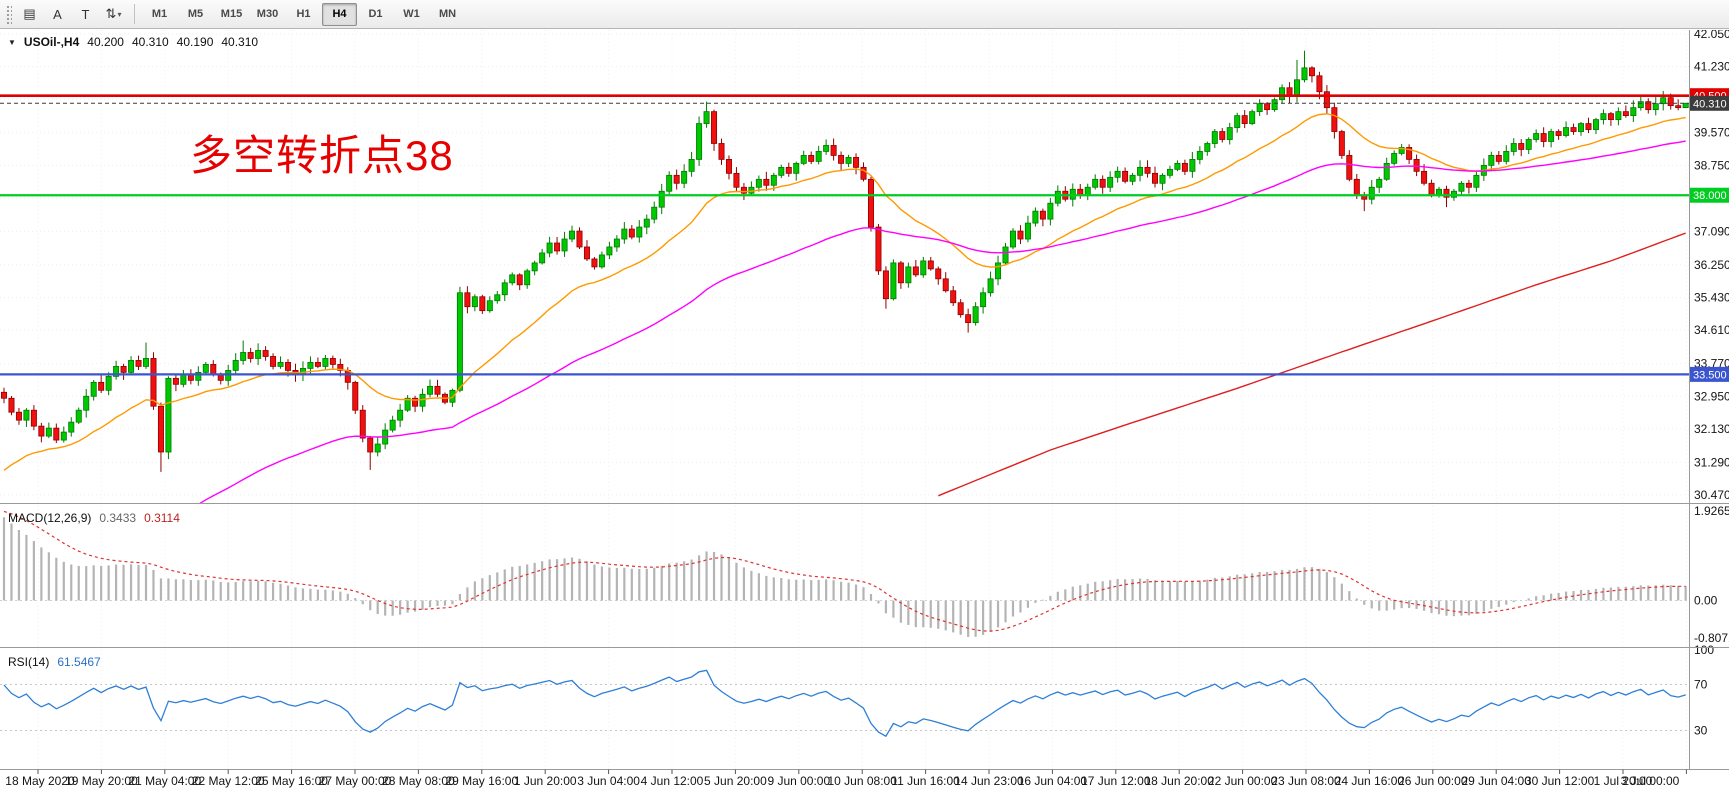  I want to click on toolbar-separator, so click(134, 14).